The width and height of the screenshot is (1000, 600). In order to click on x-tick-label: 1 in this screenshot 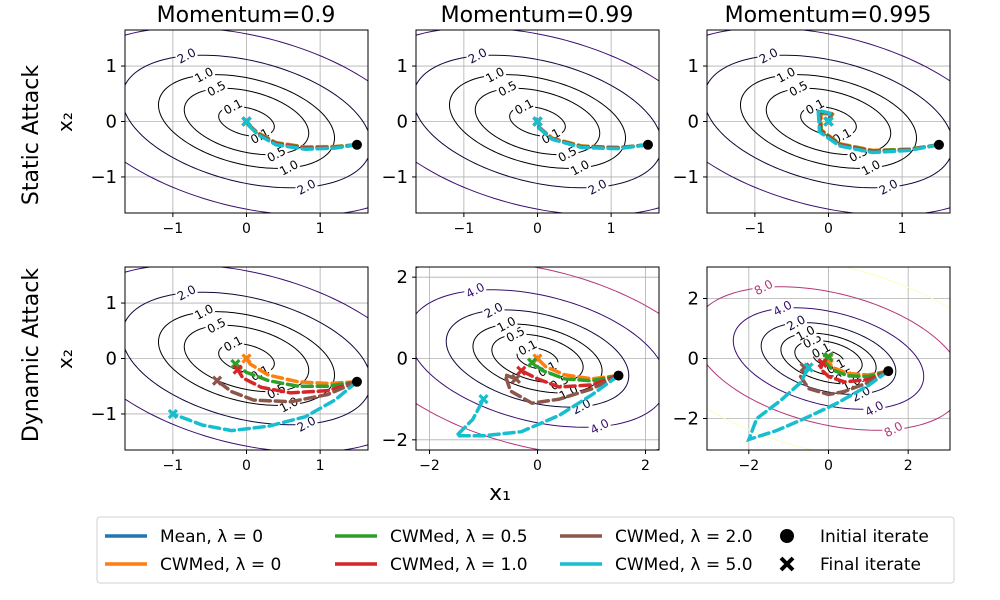, I will do `click(320, 466)`.